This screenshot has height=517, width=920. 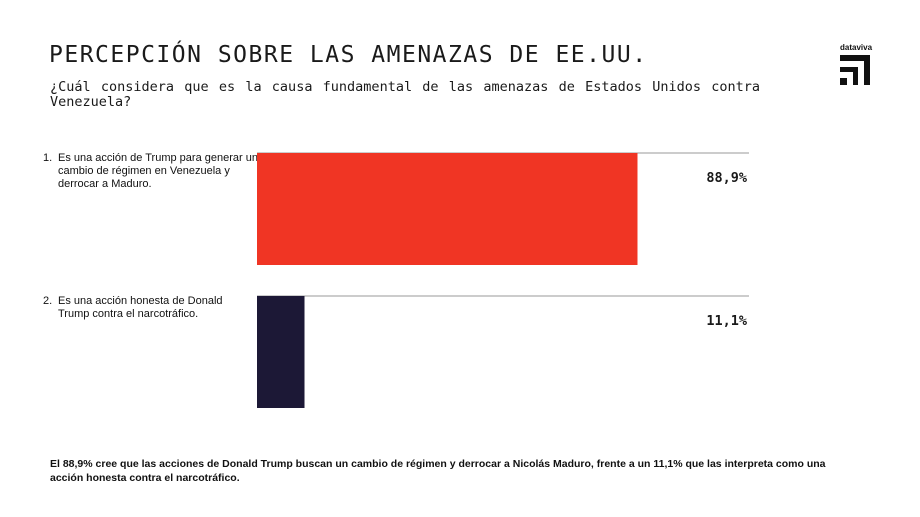 I want to click on category-number-2: 2., so click(x=48, y=301).